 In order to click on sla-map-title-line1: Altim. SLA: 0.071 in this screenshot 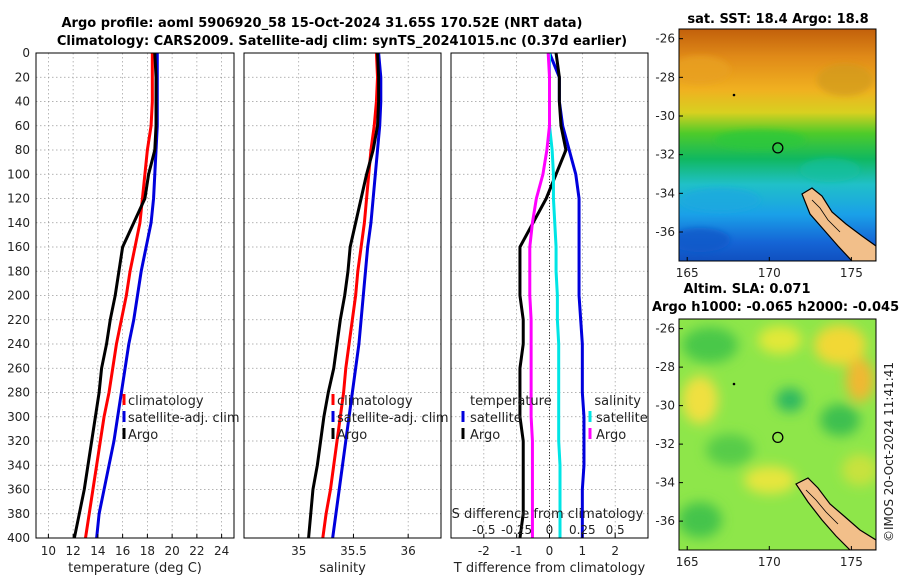, I will do `click(747, 289)`.